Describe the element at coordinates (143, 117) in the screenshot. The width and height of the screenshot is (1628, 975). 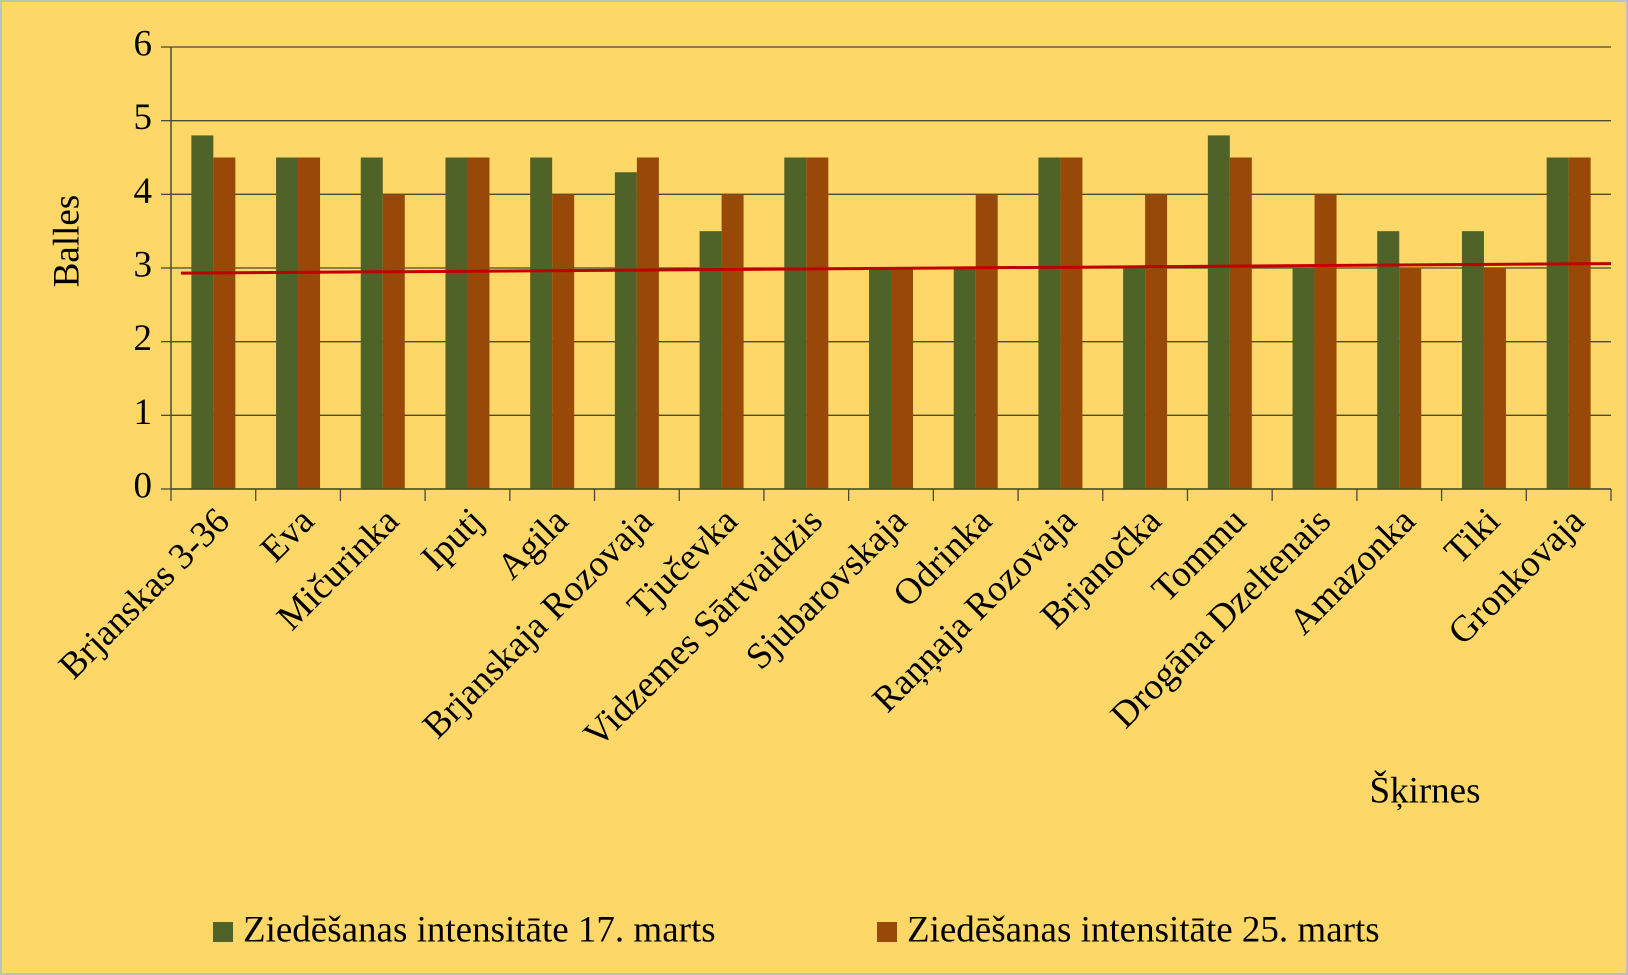
I see `y-tick-label: 5` at that location.